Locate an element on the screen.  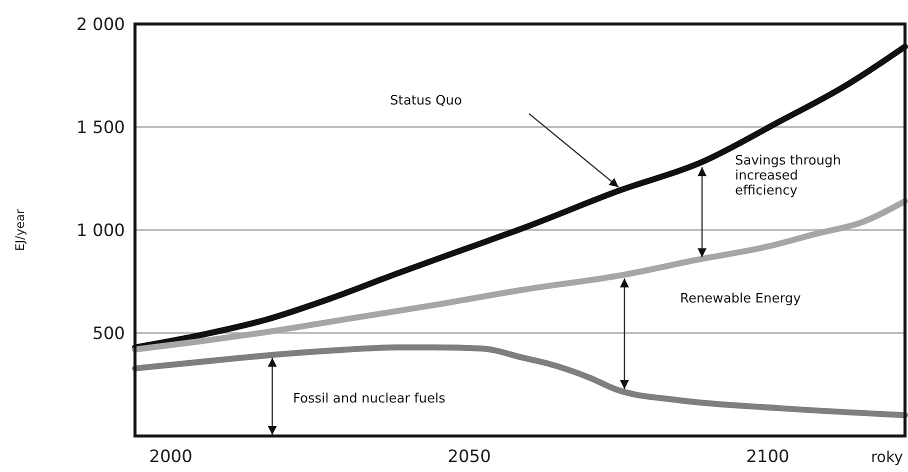
annotation: Fossil and nuclear fuels is located at coordinates (369, 399).